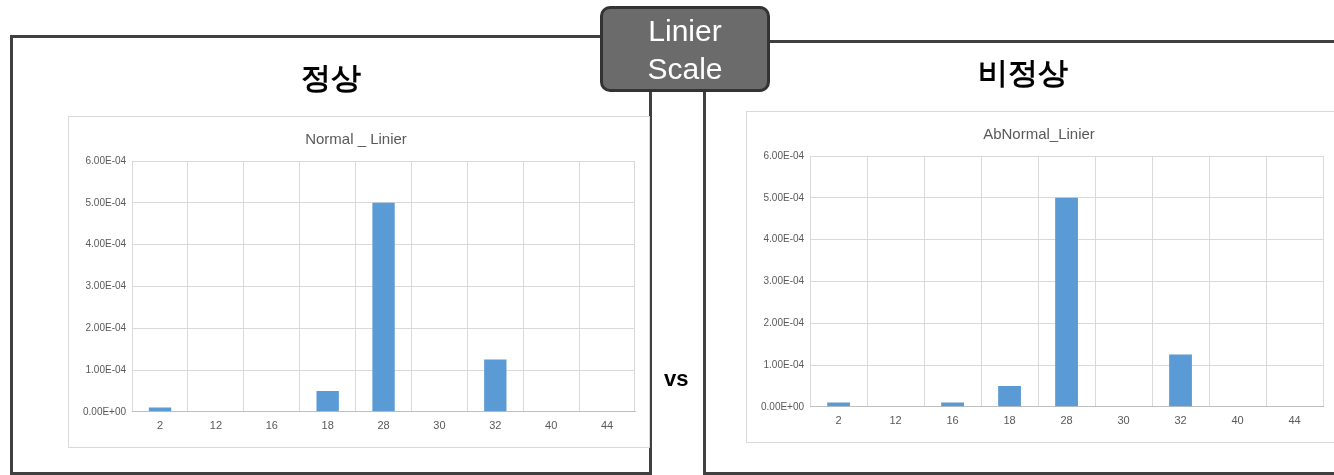 The width and height of the screenshot is (1334, 475). Describe the element at coordinates (356, 139) in the screenshot. I see `chart-subtitle: Normal _ Linier` at that location.